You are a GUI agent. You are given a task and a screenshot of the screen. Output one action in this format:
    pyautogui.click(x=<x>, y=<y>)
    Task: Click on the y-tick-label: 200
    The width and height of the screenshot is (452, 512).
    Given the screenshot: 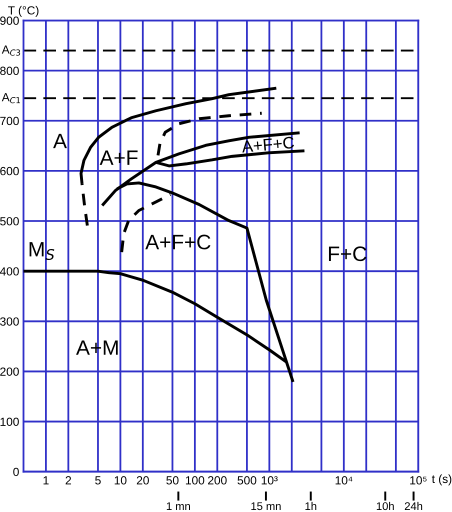 What is the action you would take?
    pyautogui.click(x=9, y=371)
    